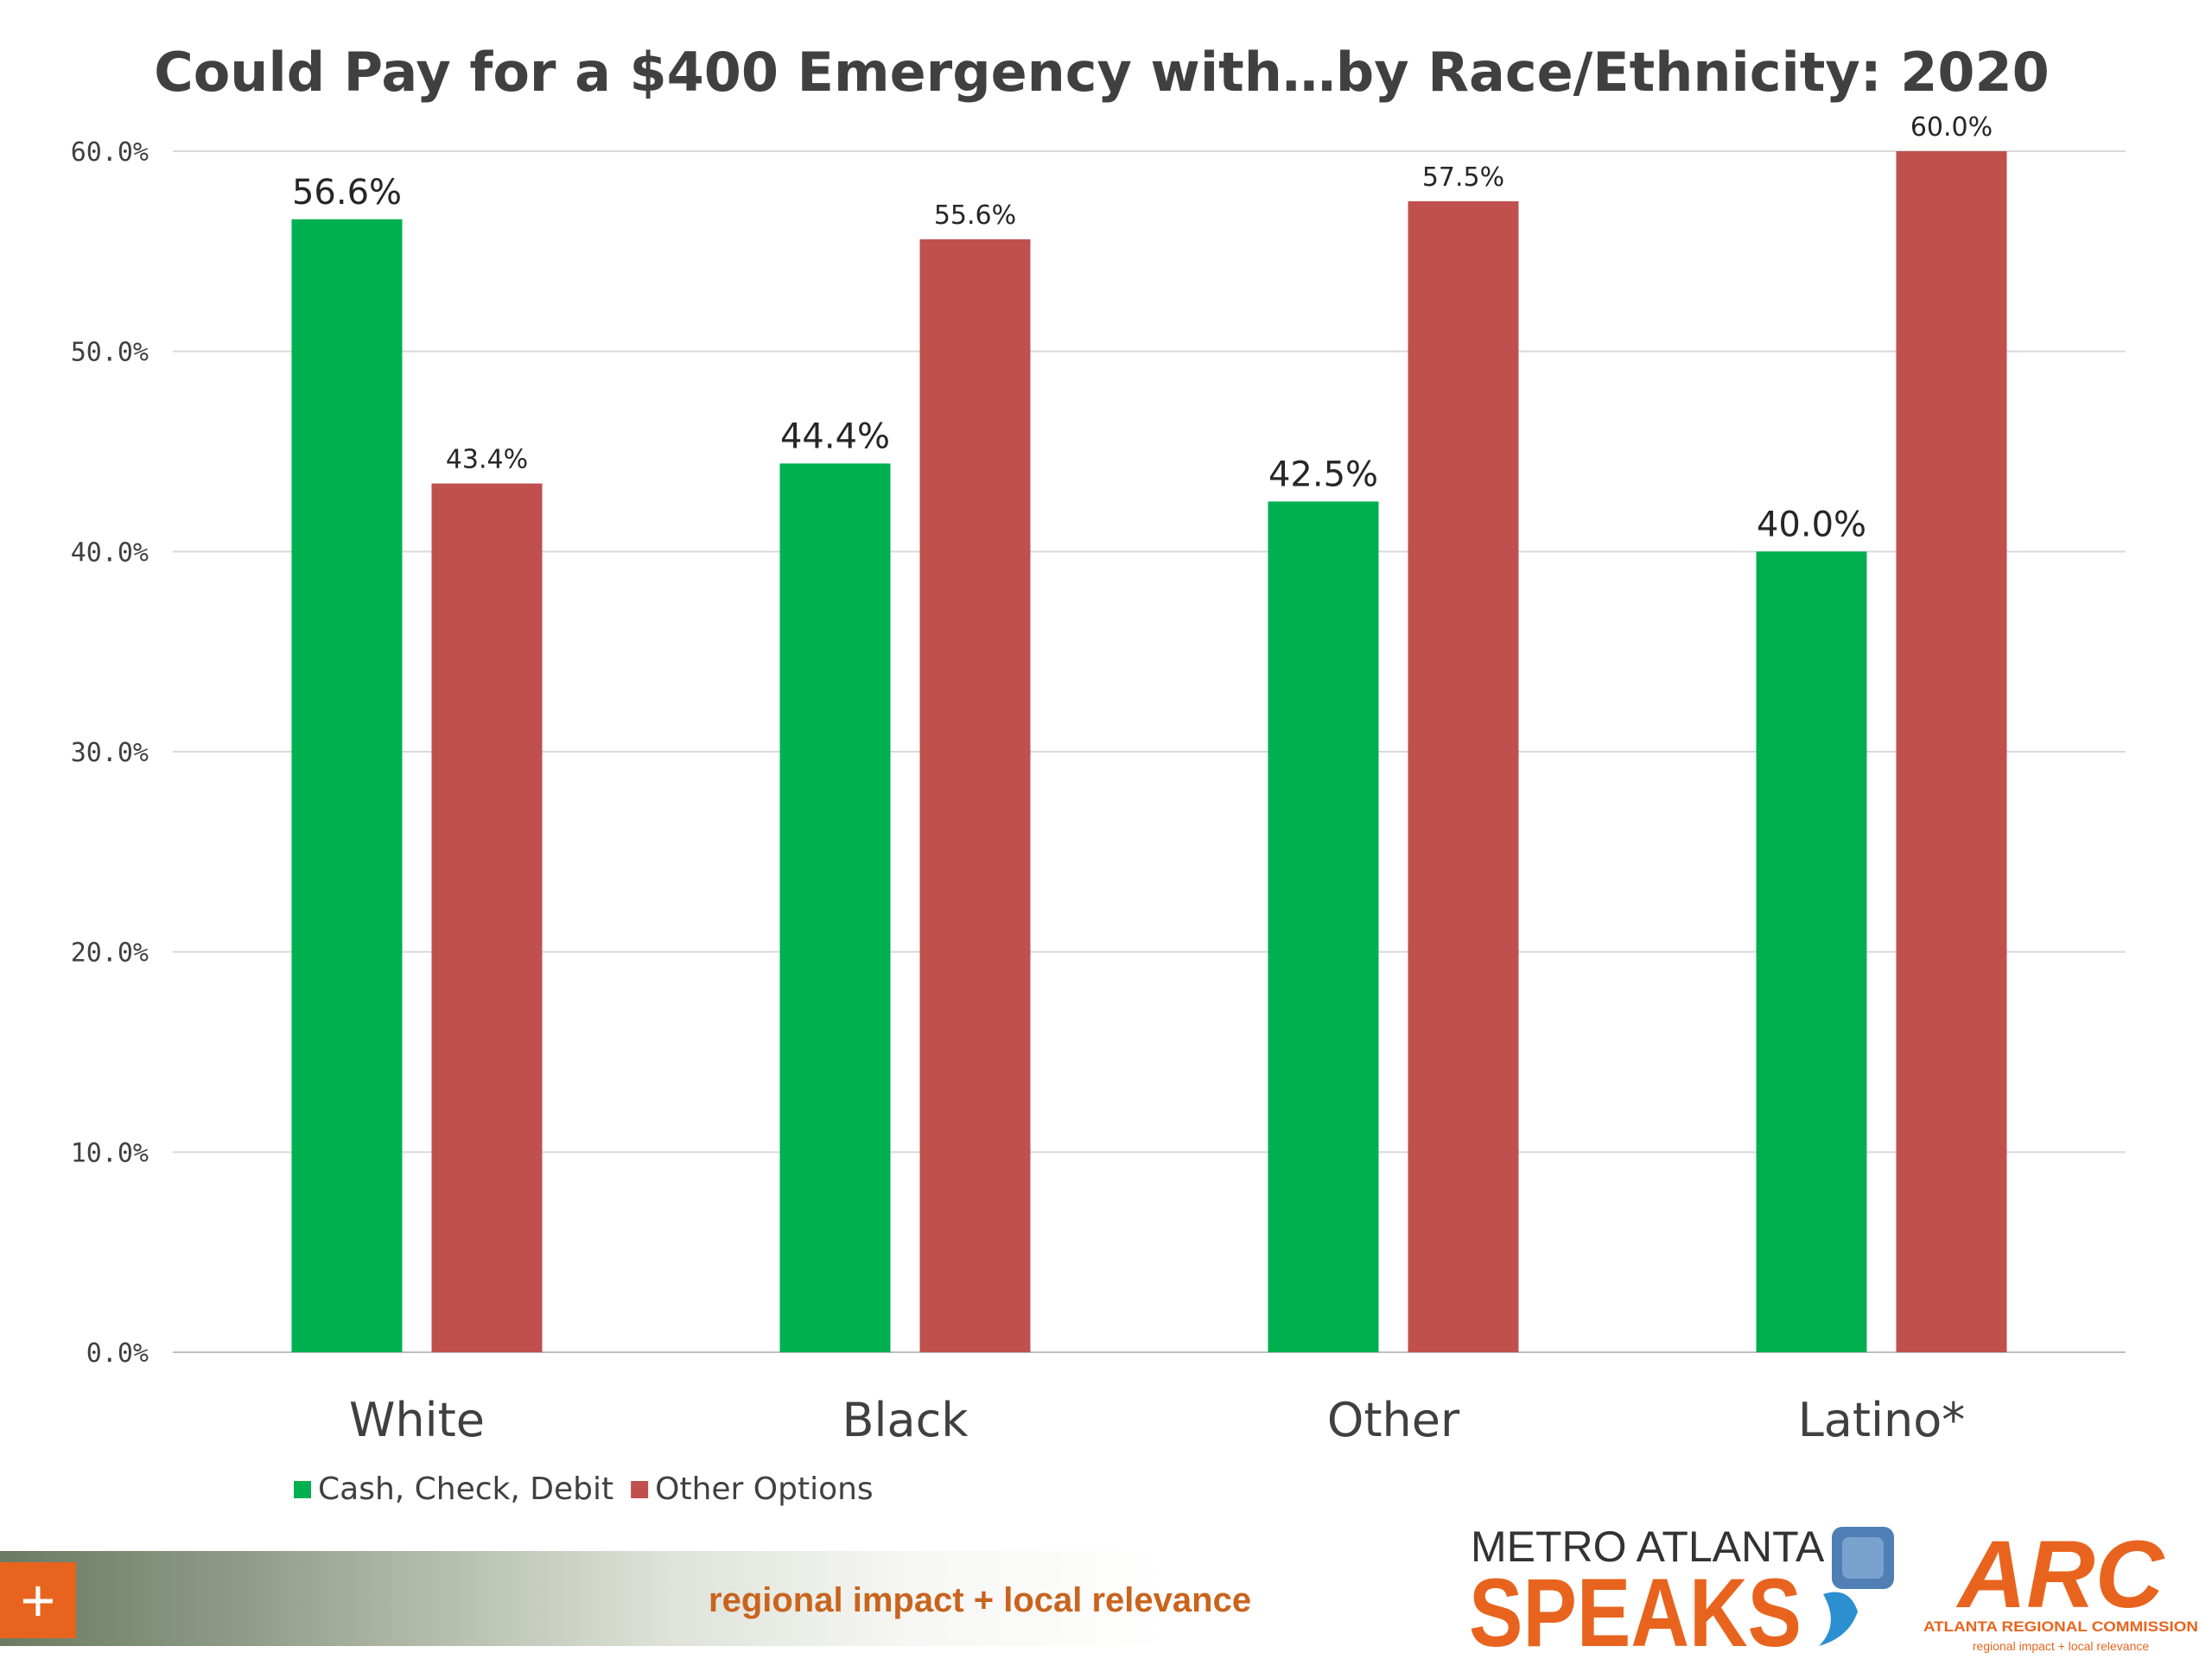 The image size is (2212, 1659). What do you see at coordinates (110, 353) in the screenshot?
I see `y-tick-label: 50.0%` at bounding box center [110, 353].